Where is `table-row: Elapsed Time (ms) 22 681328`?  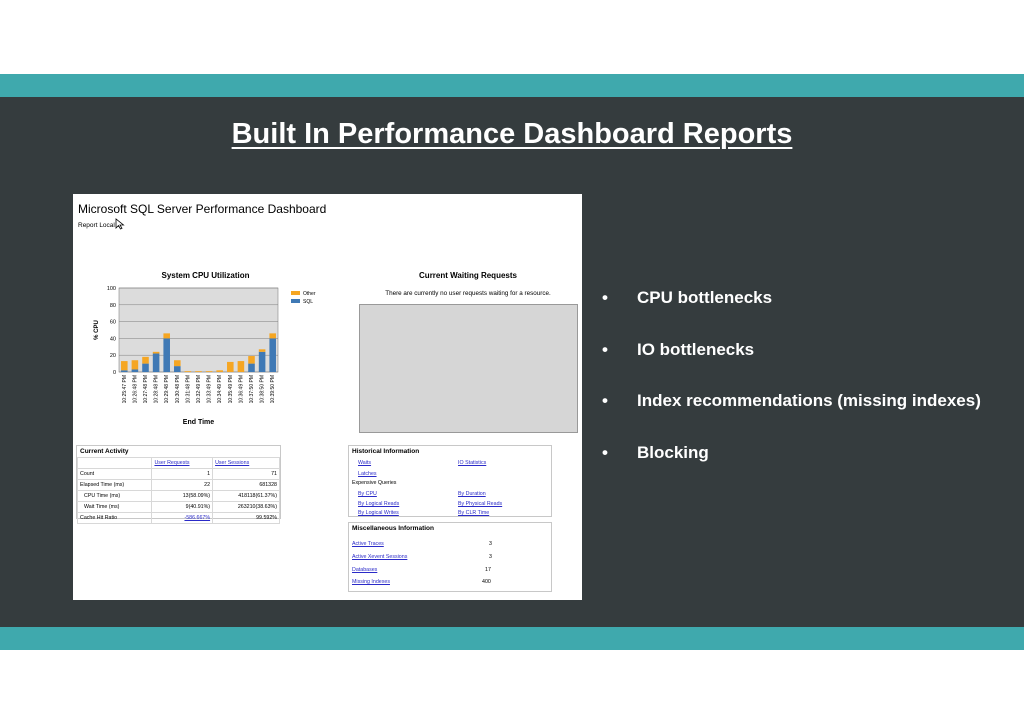
table-row: Elapsed Time (ms) 22 681328 is located at coordinates (178, 485).